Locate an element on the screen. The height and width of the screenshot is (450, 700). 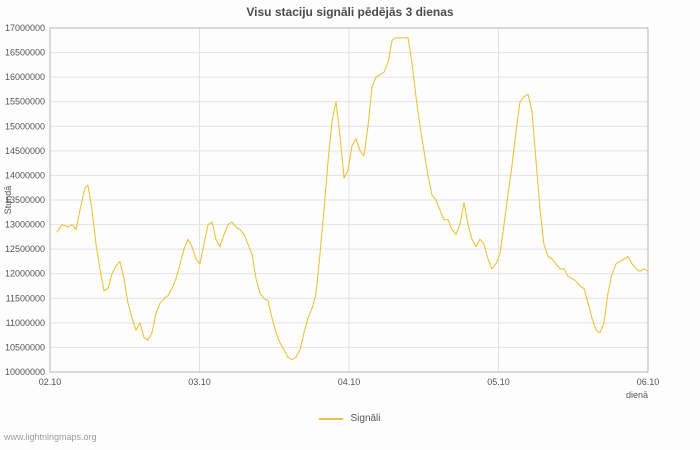
y-tick-label: 11000000 is located at coordinates (25, 323).